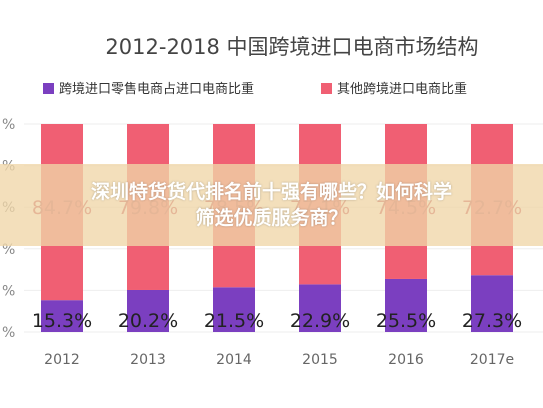 This screenshot has height=408, width=543. What do you see at coordinates (402, 89) in the screenshot?
I see `legend-label-1: 其他跨境进口电商比重` at bounding box center [402, 89].